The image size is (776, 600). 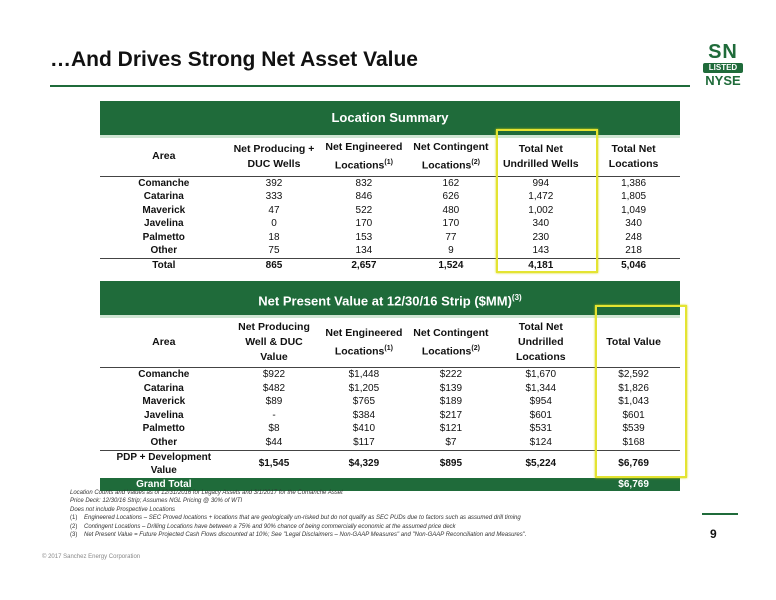 I want to click on cell-value: $1,670, so click(x=541, y=374).